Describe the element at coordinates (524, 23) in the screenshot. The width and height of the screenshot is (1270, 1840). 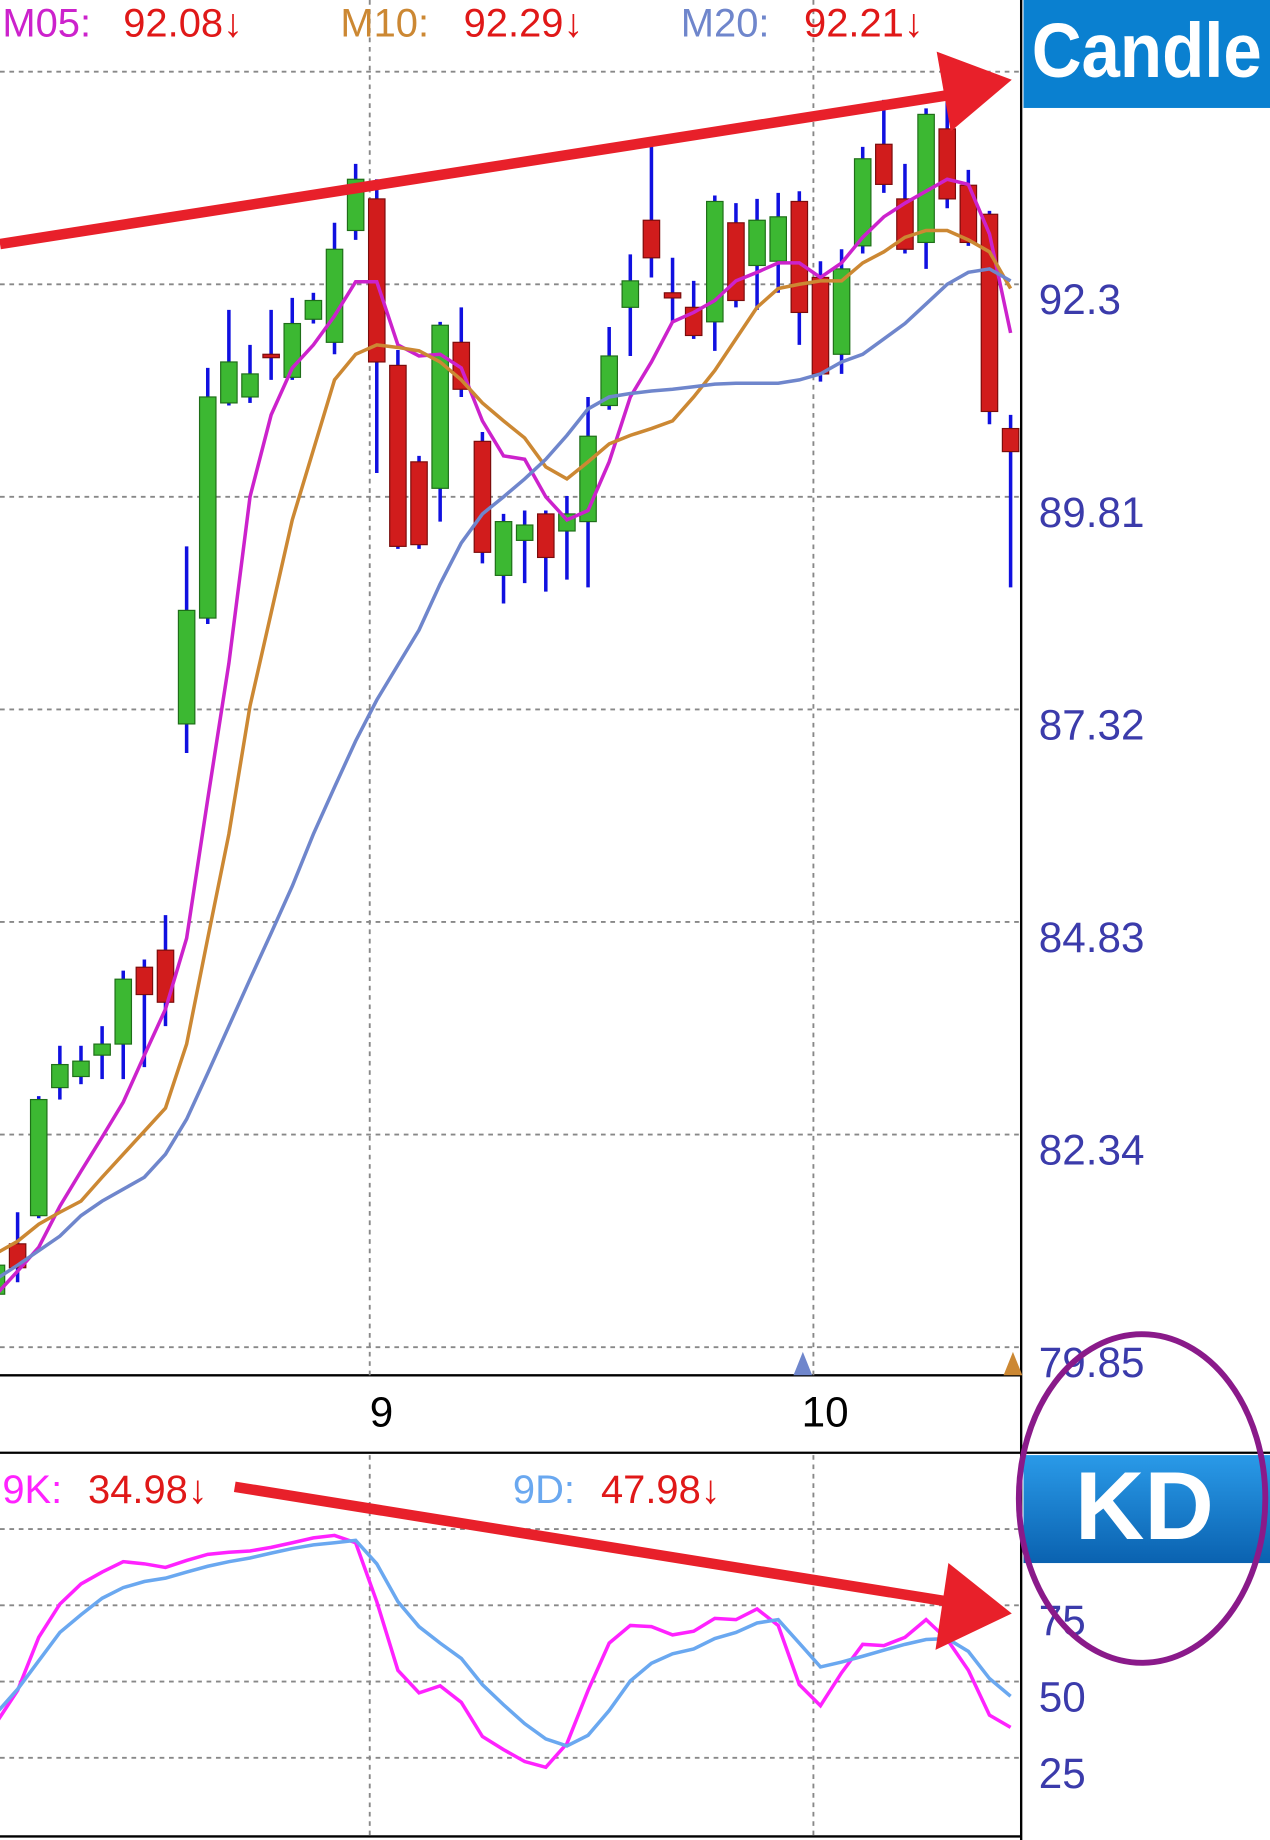
I see `legend-value: 92.29↓` at that location.